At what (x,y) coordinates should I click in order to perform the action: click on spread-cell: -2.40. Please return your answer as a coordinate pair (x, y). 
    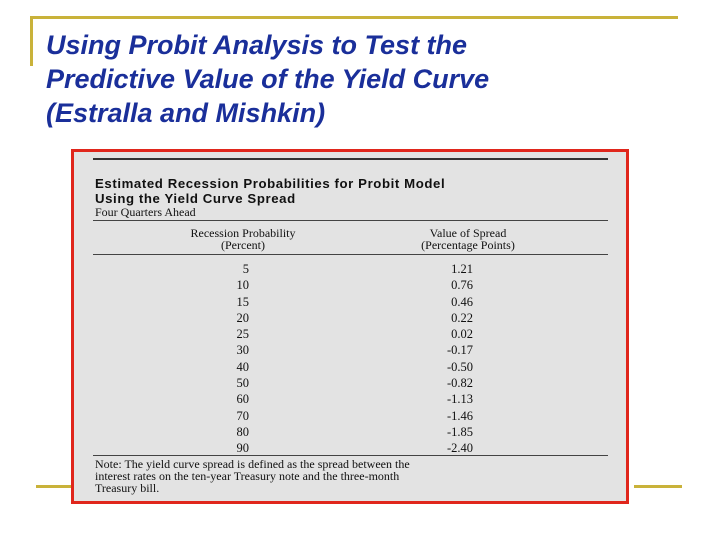
    Looking at the image, I should click on (459, 448).